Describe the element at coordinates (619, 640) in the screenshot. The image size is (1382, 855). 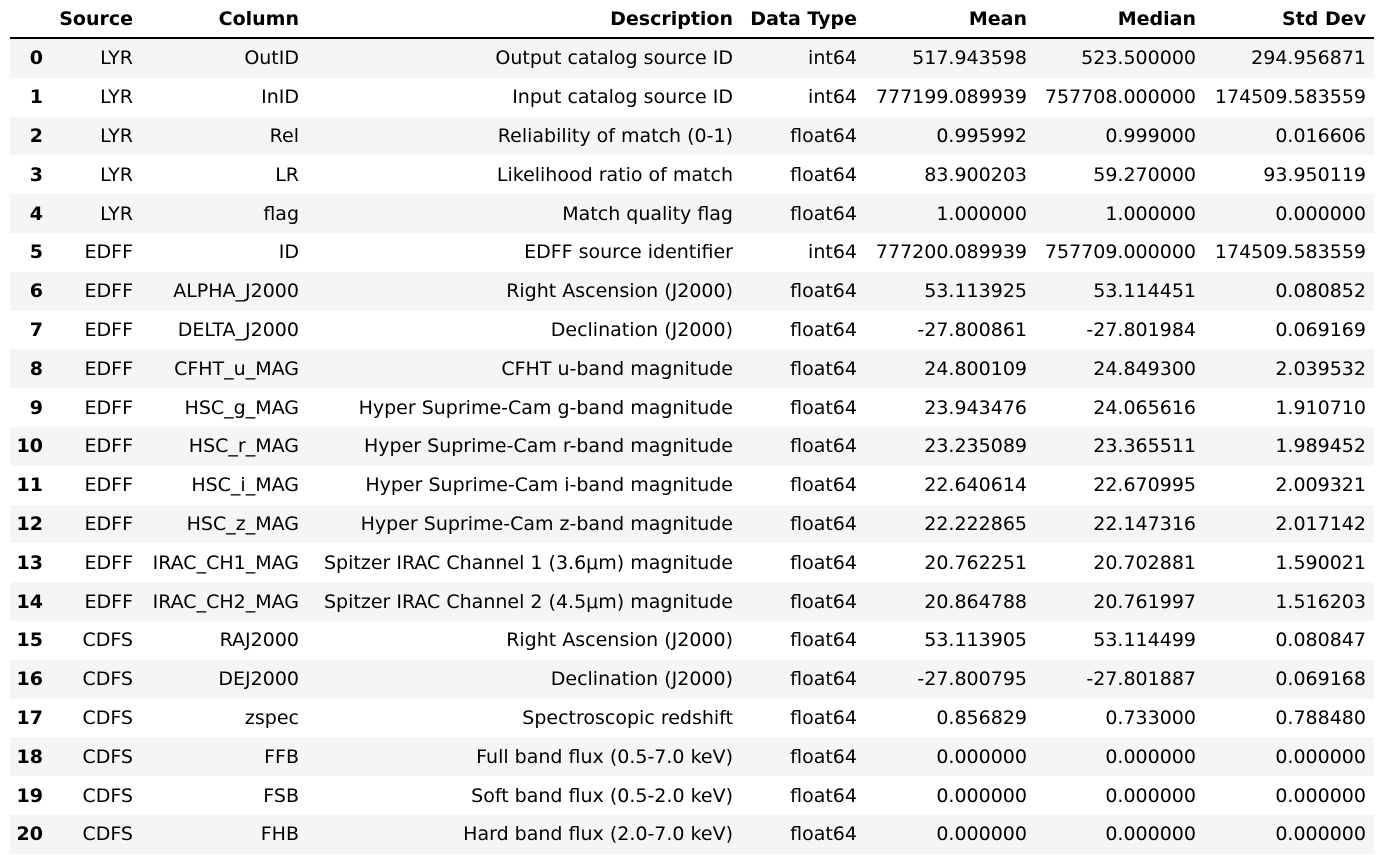
I see `cell-description: Right Ascension (J2000)` at that location.